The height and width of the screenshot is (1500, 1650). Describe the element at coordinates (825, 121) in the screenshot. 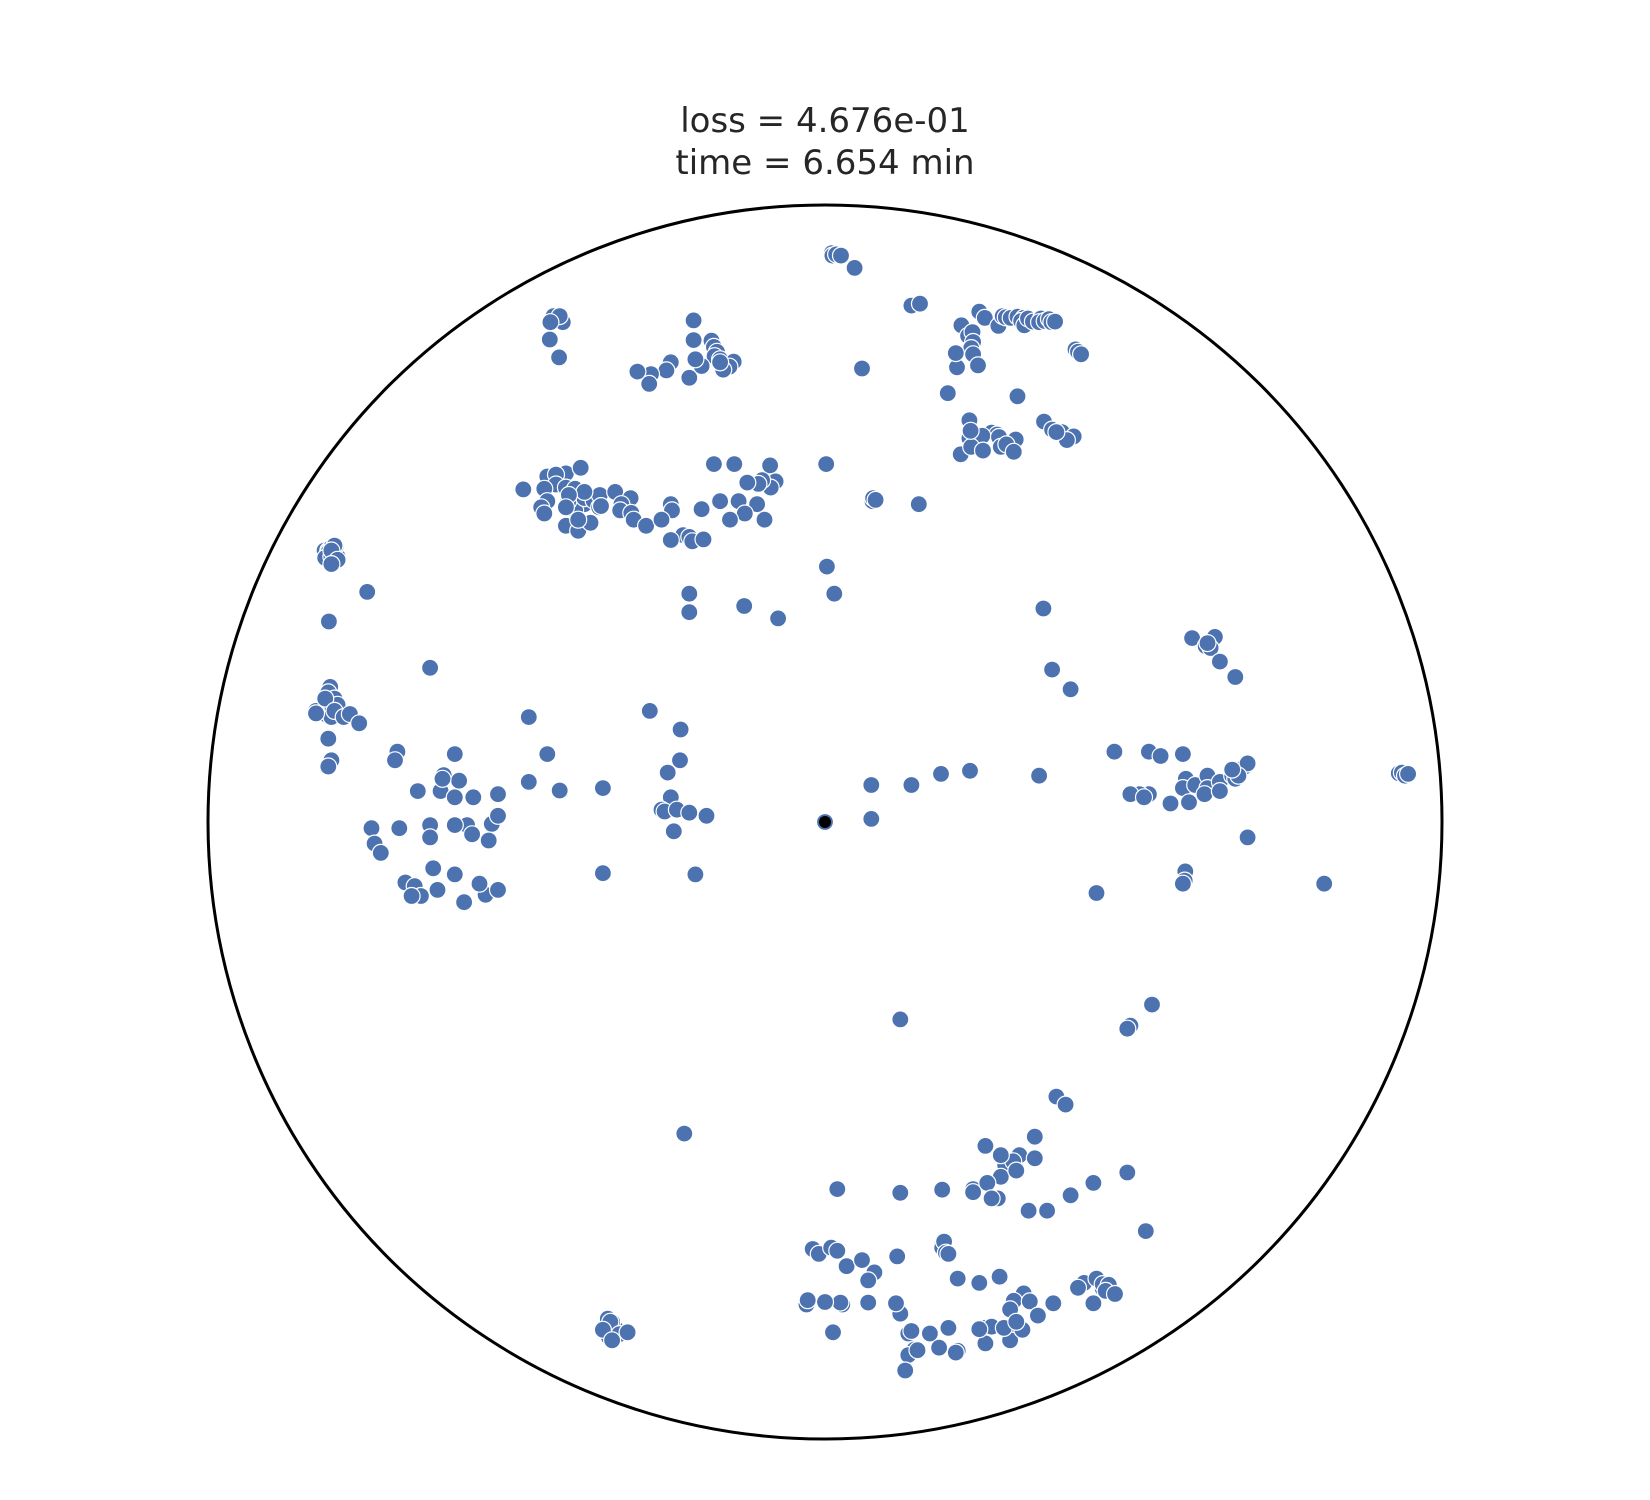

I see `title-line-loss: loss = 4.676e-01` at that location.